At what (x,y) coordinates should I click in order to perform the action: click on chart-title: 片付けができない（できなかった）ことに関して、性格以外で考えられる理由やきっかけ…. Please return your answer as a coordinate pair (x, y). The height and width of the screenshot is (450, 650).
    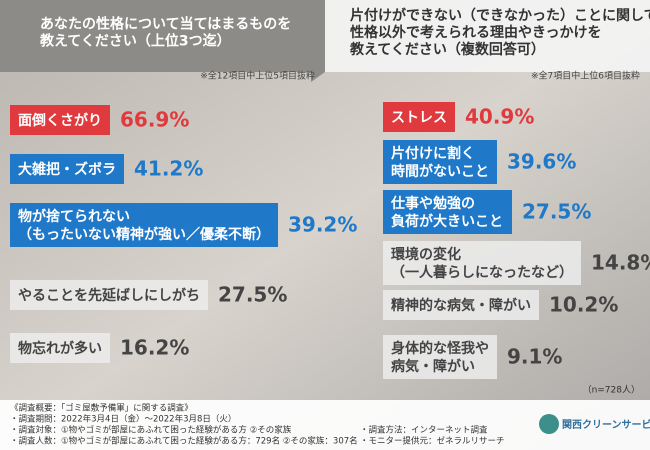
    Looking at the image, I should click on (500, 32).